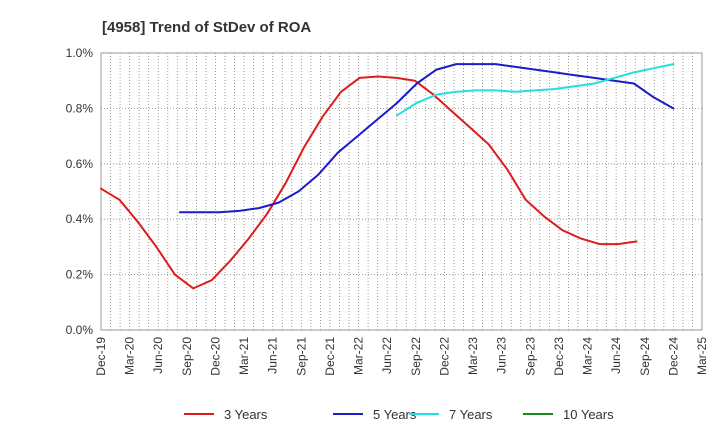 The height and width of the screenshot is (440, 720). I want to click on x-tick-label: Sep-24, so click(645, 356).